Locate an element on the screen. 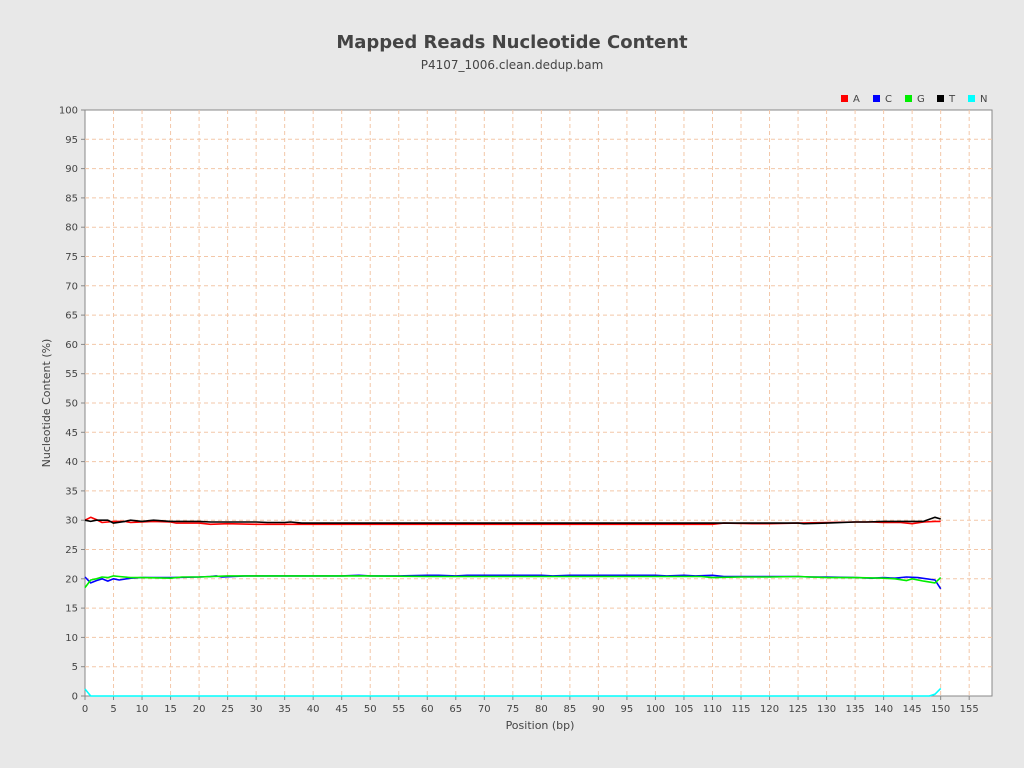 The width and height of the screenshot is (1024, 768). y-tick-label: 40 is located at coordinates (71, 462).